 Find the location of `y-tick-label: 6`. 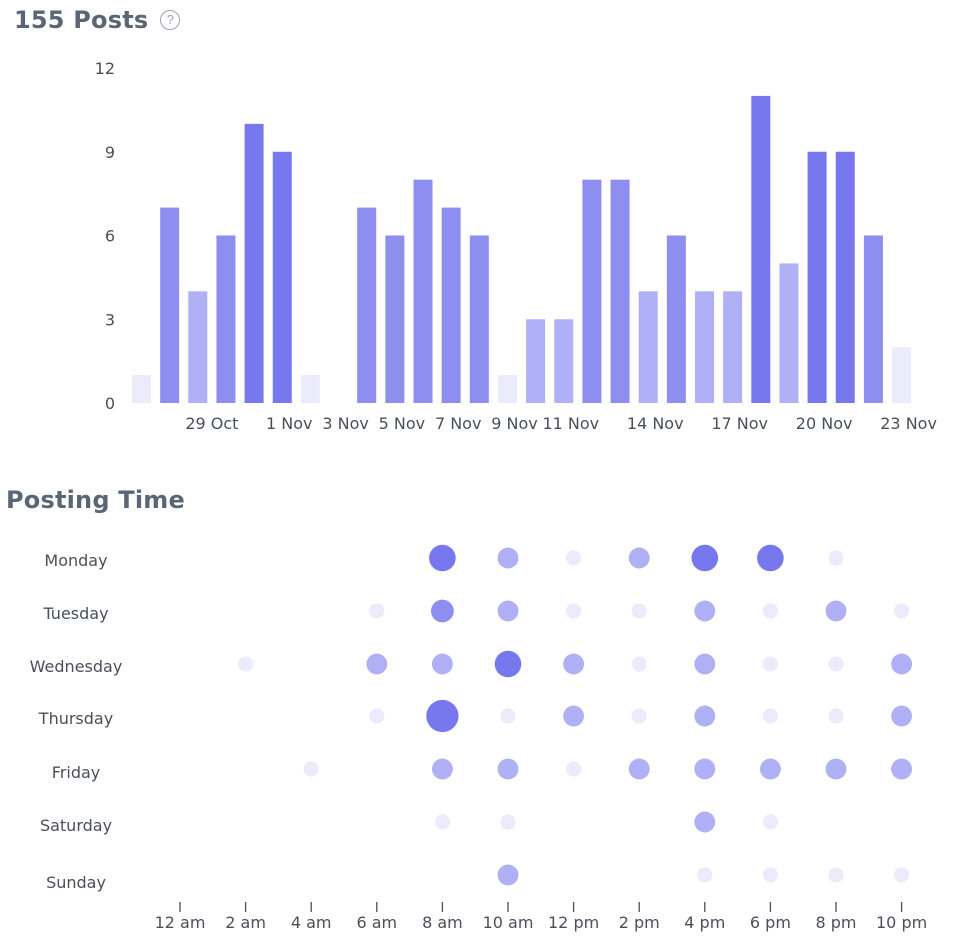

y-tick-label: 6 is located at coordinates (110, 236).